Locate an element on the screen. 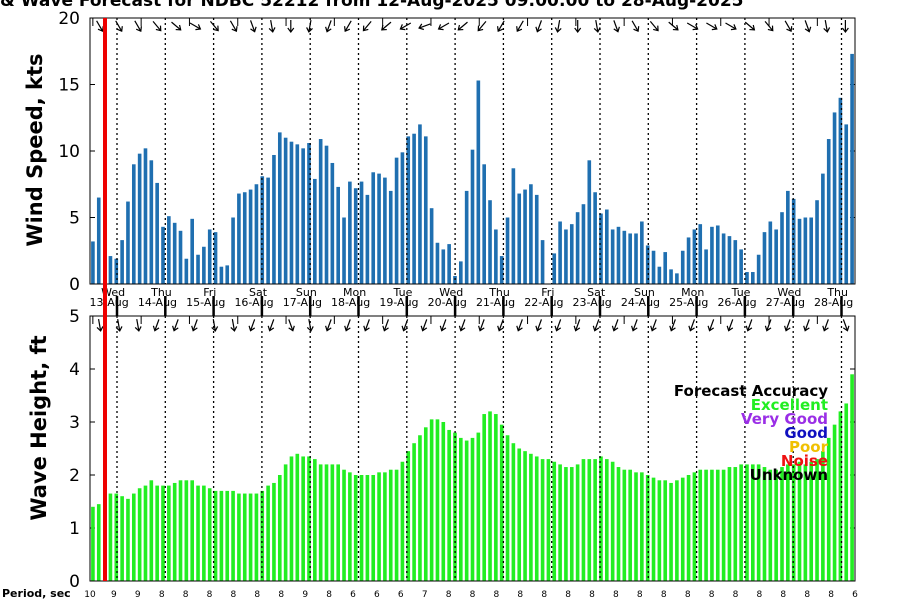 Image resolution: width=900 pixels, height=600 pixels. date-label: 28-Aug is located at coordinates (833, 302).